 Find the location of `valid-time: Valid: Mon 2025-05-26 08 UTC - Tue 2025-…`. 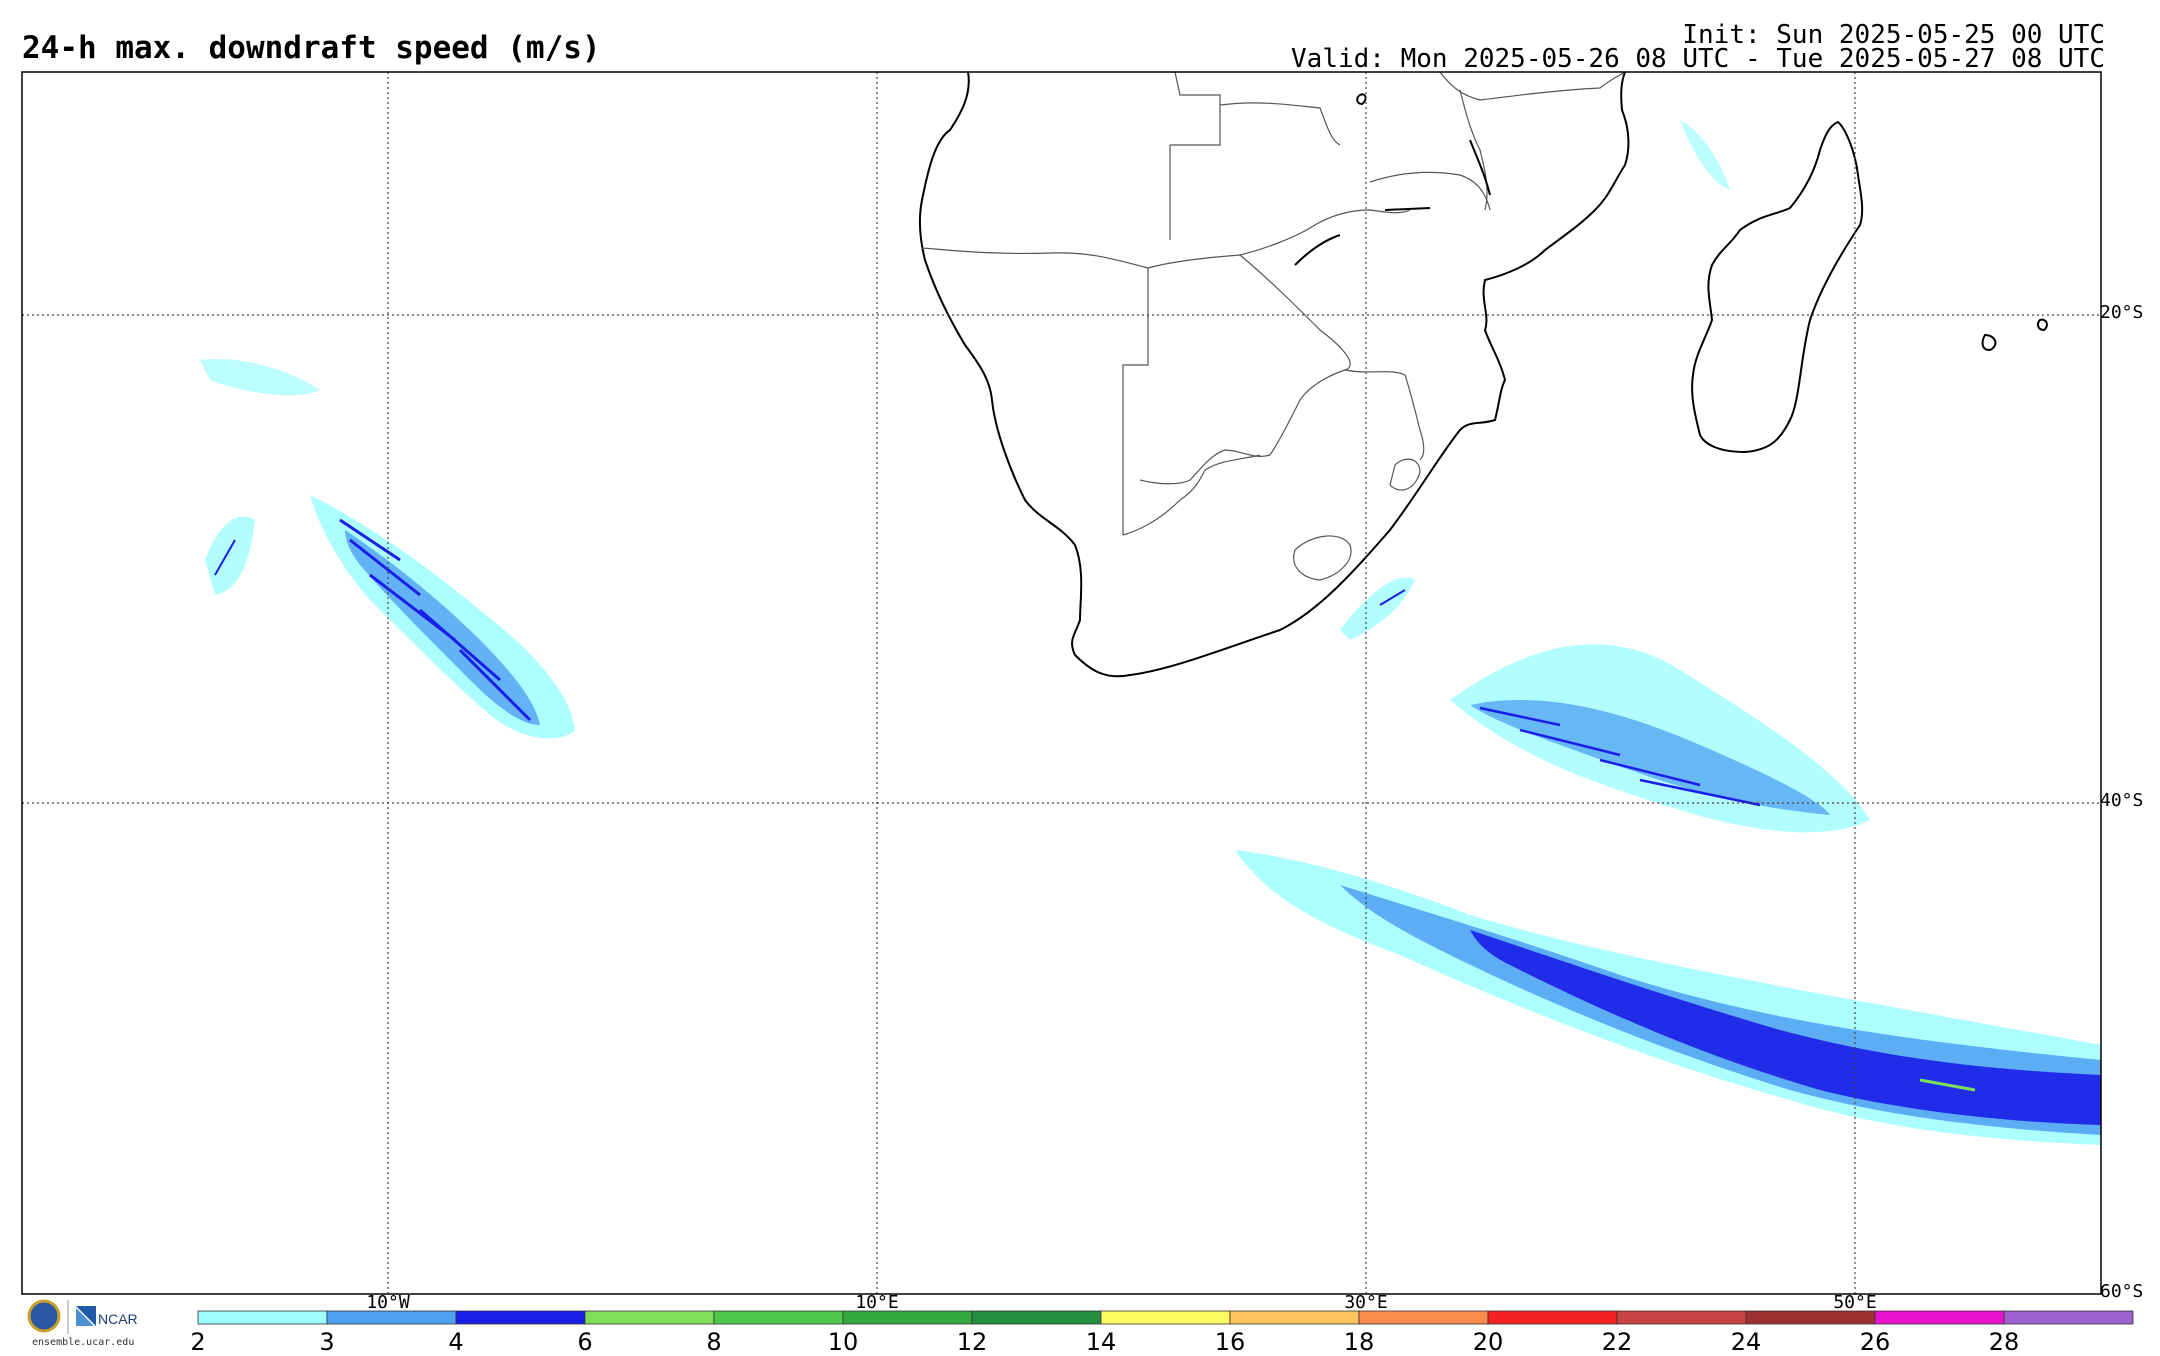

valid-time: Valid: Mon 2025-05-26 08 UTC - Tue 2025-… is located at coordinates (1698, 59).